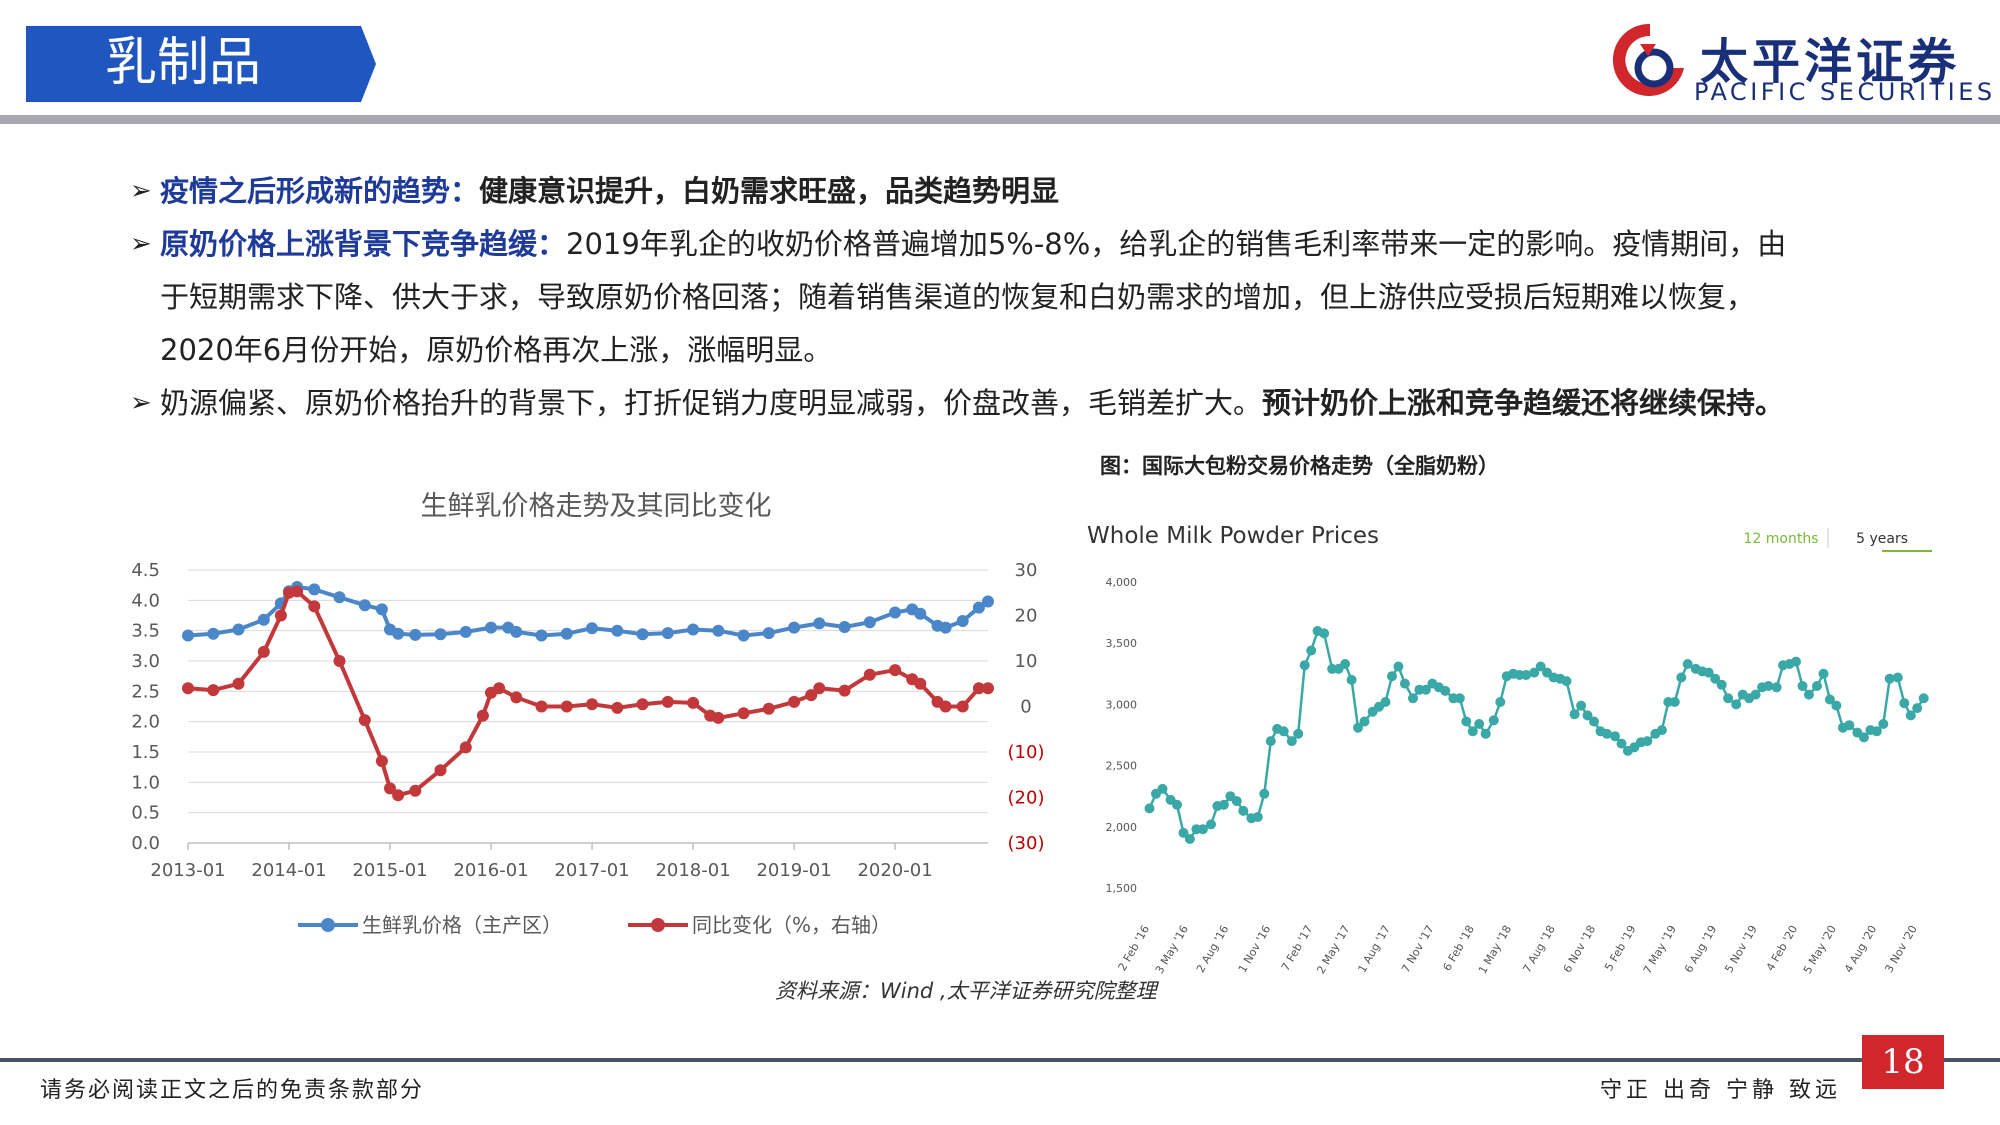  Describe the element at coordinates (145, 813) in the screenshot. I see `y-left-tick-label: 0.5` at that location.